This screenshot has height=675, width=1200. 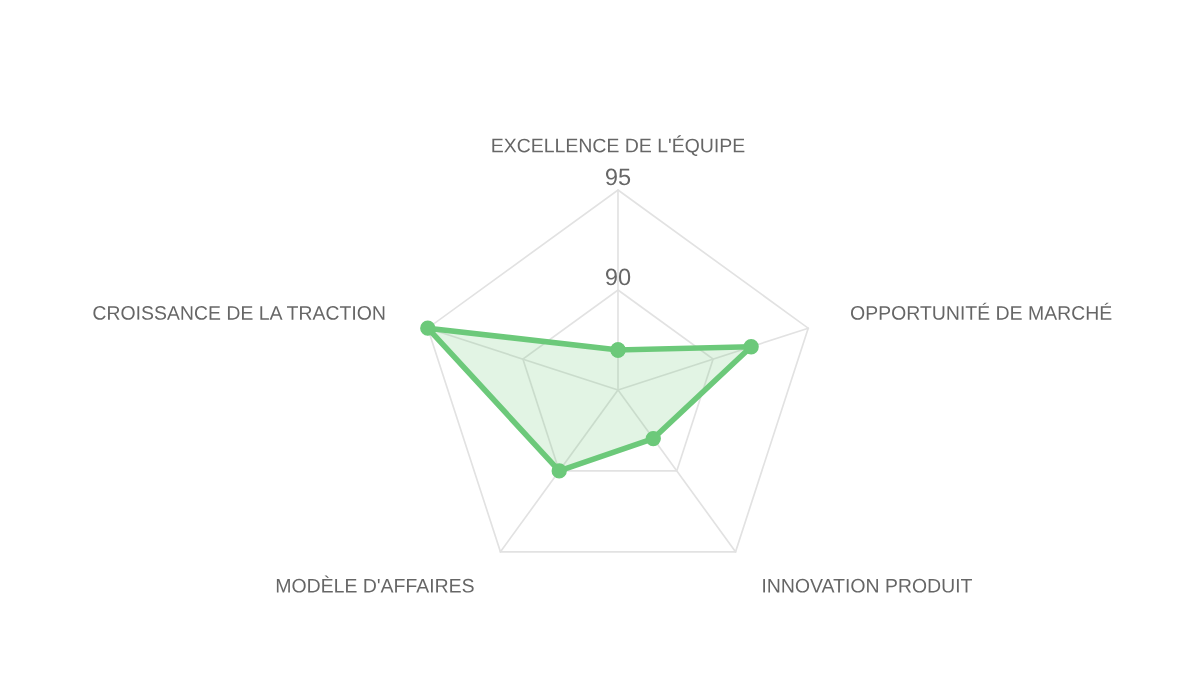 What do you see at coordinates (981, 311) in the screenshot?
I see `spoke-label: OPPORTUNITÉ DE MARCHÉ` at bounding box center [981, 311].